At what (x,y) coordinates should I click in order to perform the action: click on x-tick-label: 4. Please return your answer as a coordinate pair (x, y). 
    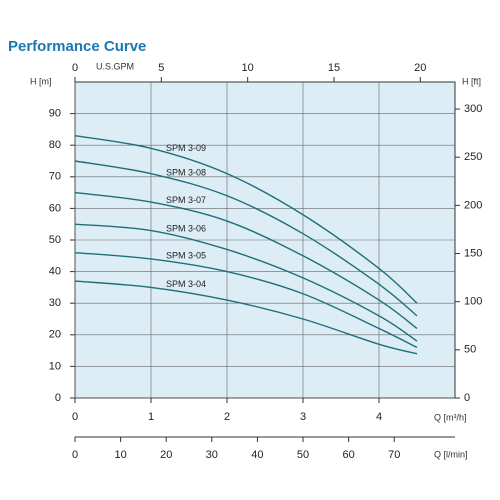
    Looking at the image, I should click on (379, 417).